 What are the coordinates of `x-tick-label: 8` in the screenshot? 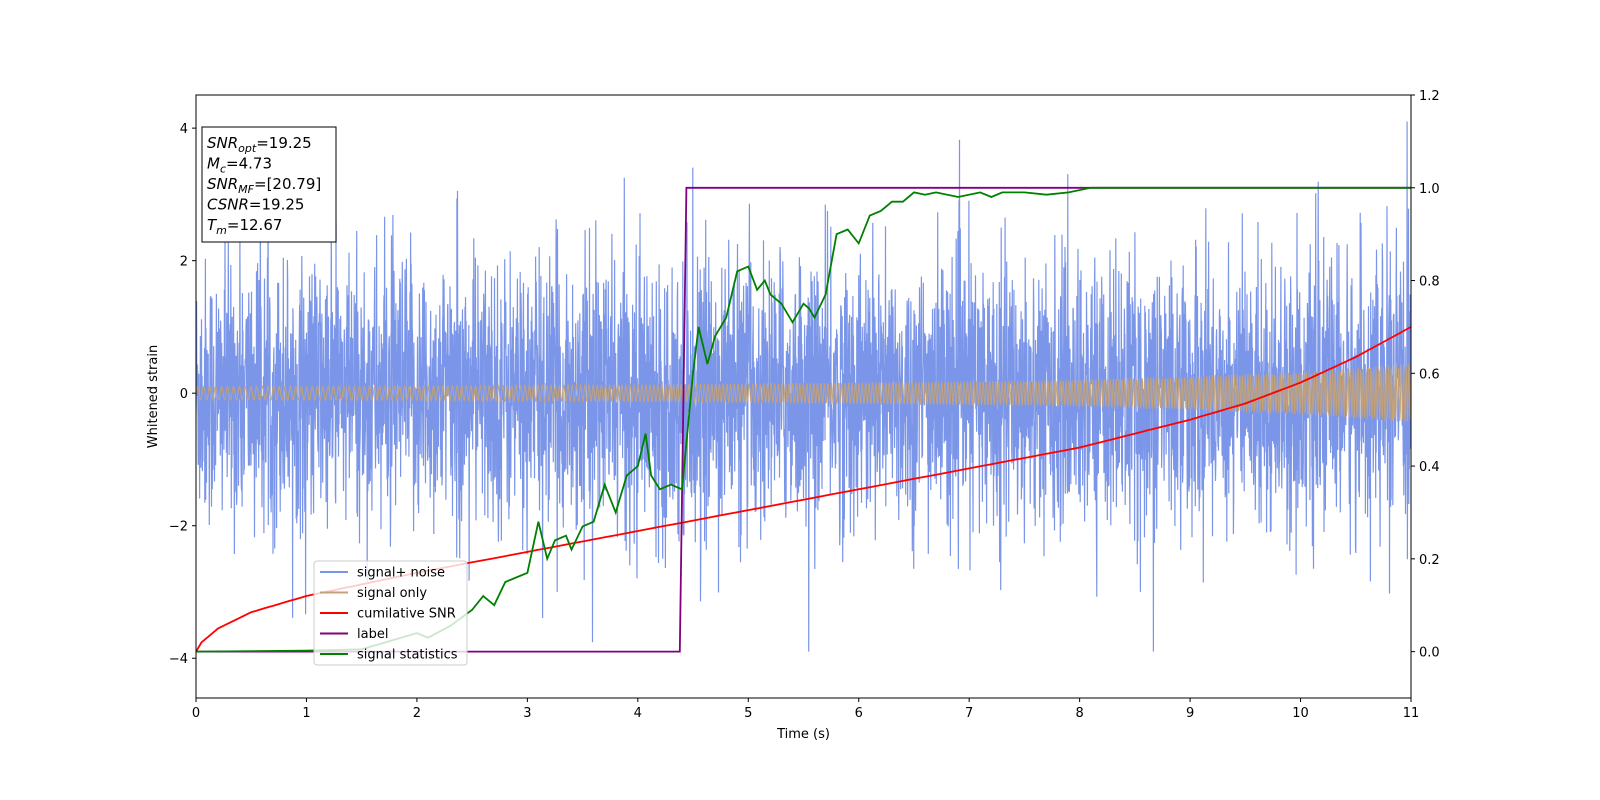 It's located at (1079, 713).